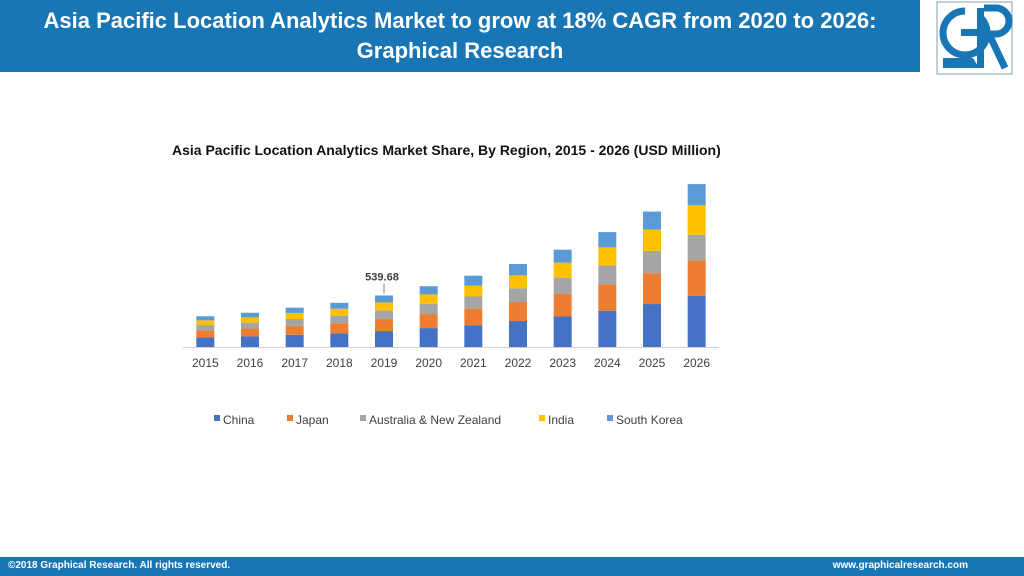 Image resolution: width=1024 pixels, height=576 pixels. Describe the element at coordinates (607, 275) in the screenshot. I see `bar-2024-australia-new-zealand` at that location.